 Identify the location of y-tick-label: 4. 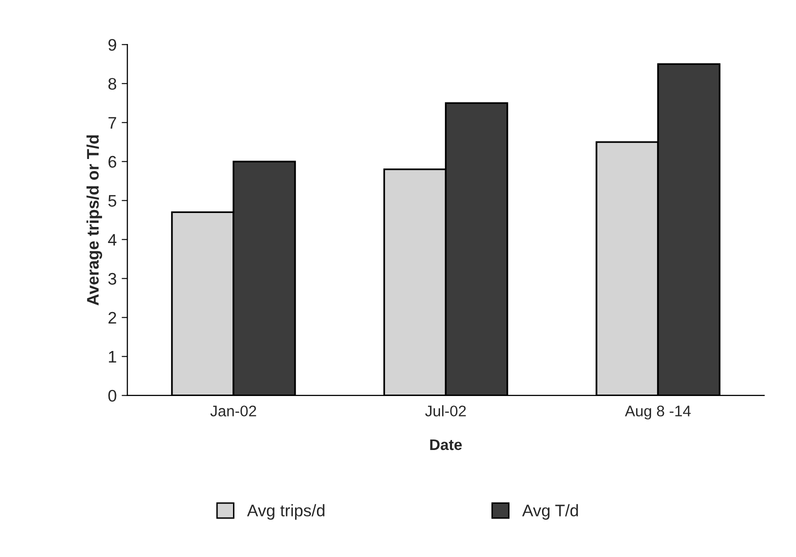
(112, 240).